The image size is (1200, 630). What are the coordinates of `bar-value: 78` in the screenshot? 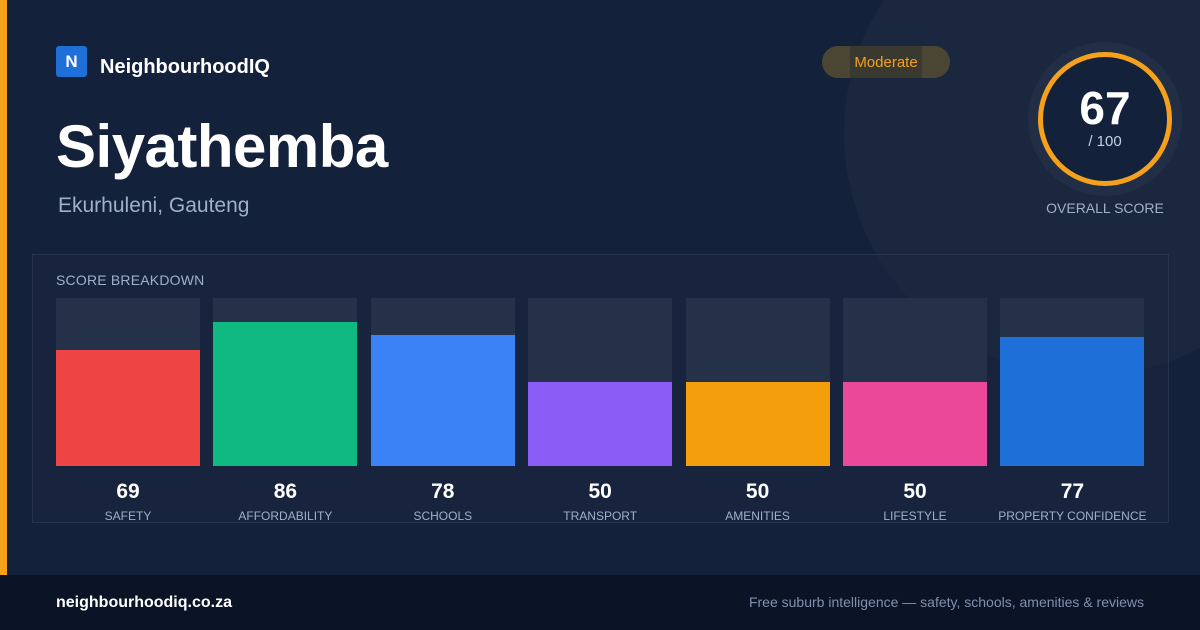 It's located at (443, 491).